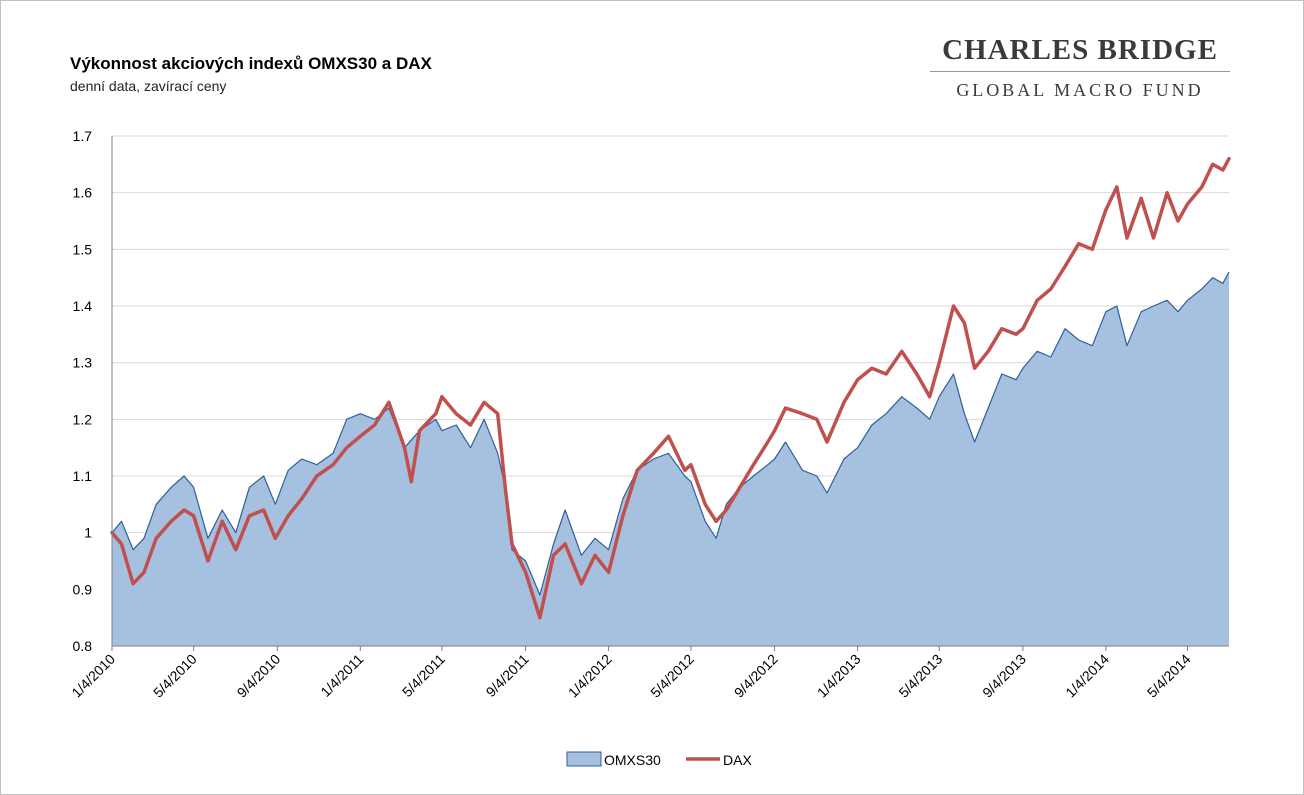  Describe the element at coordinates (175, 676) in the screenshot. I see `x-tick-label: 5/4/2010` at that location.